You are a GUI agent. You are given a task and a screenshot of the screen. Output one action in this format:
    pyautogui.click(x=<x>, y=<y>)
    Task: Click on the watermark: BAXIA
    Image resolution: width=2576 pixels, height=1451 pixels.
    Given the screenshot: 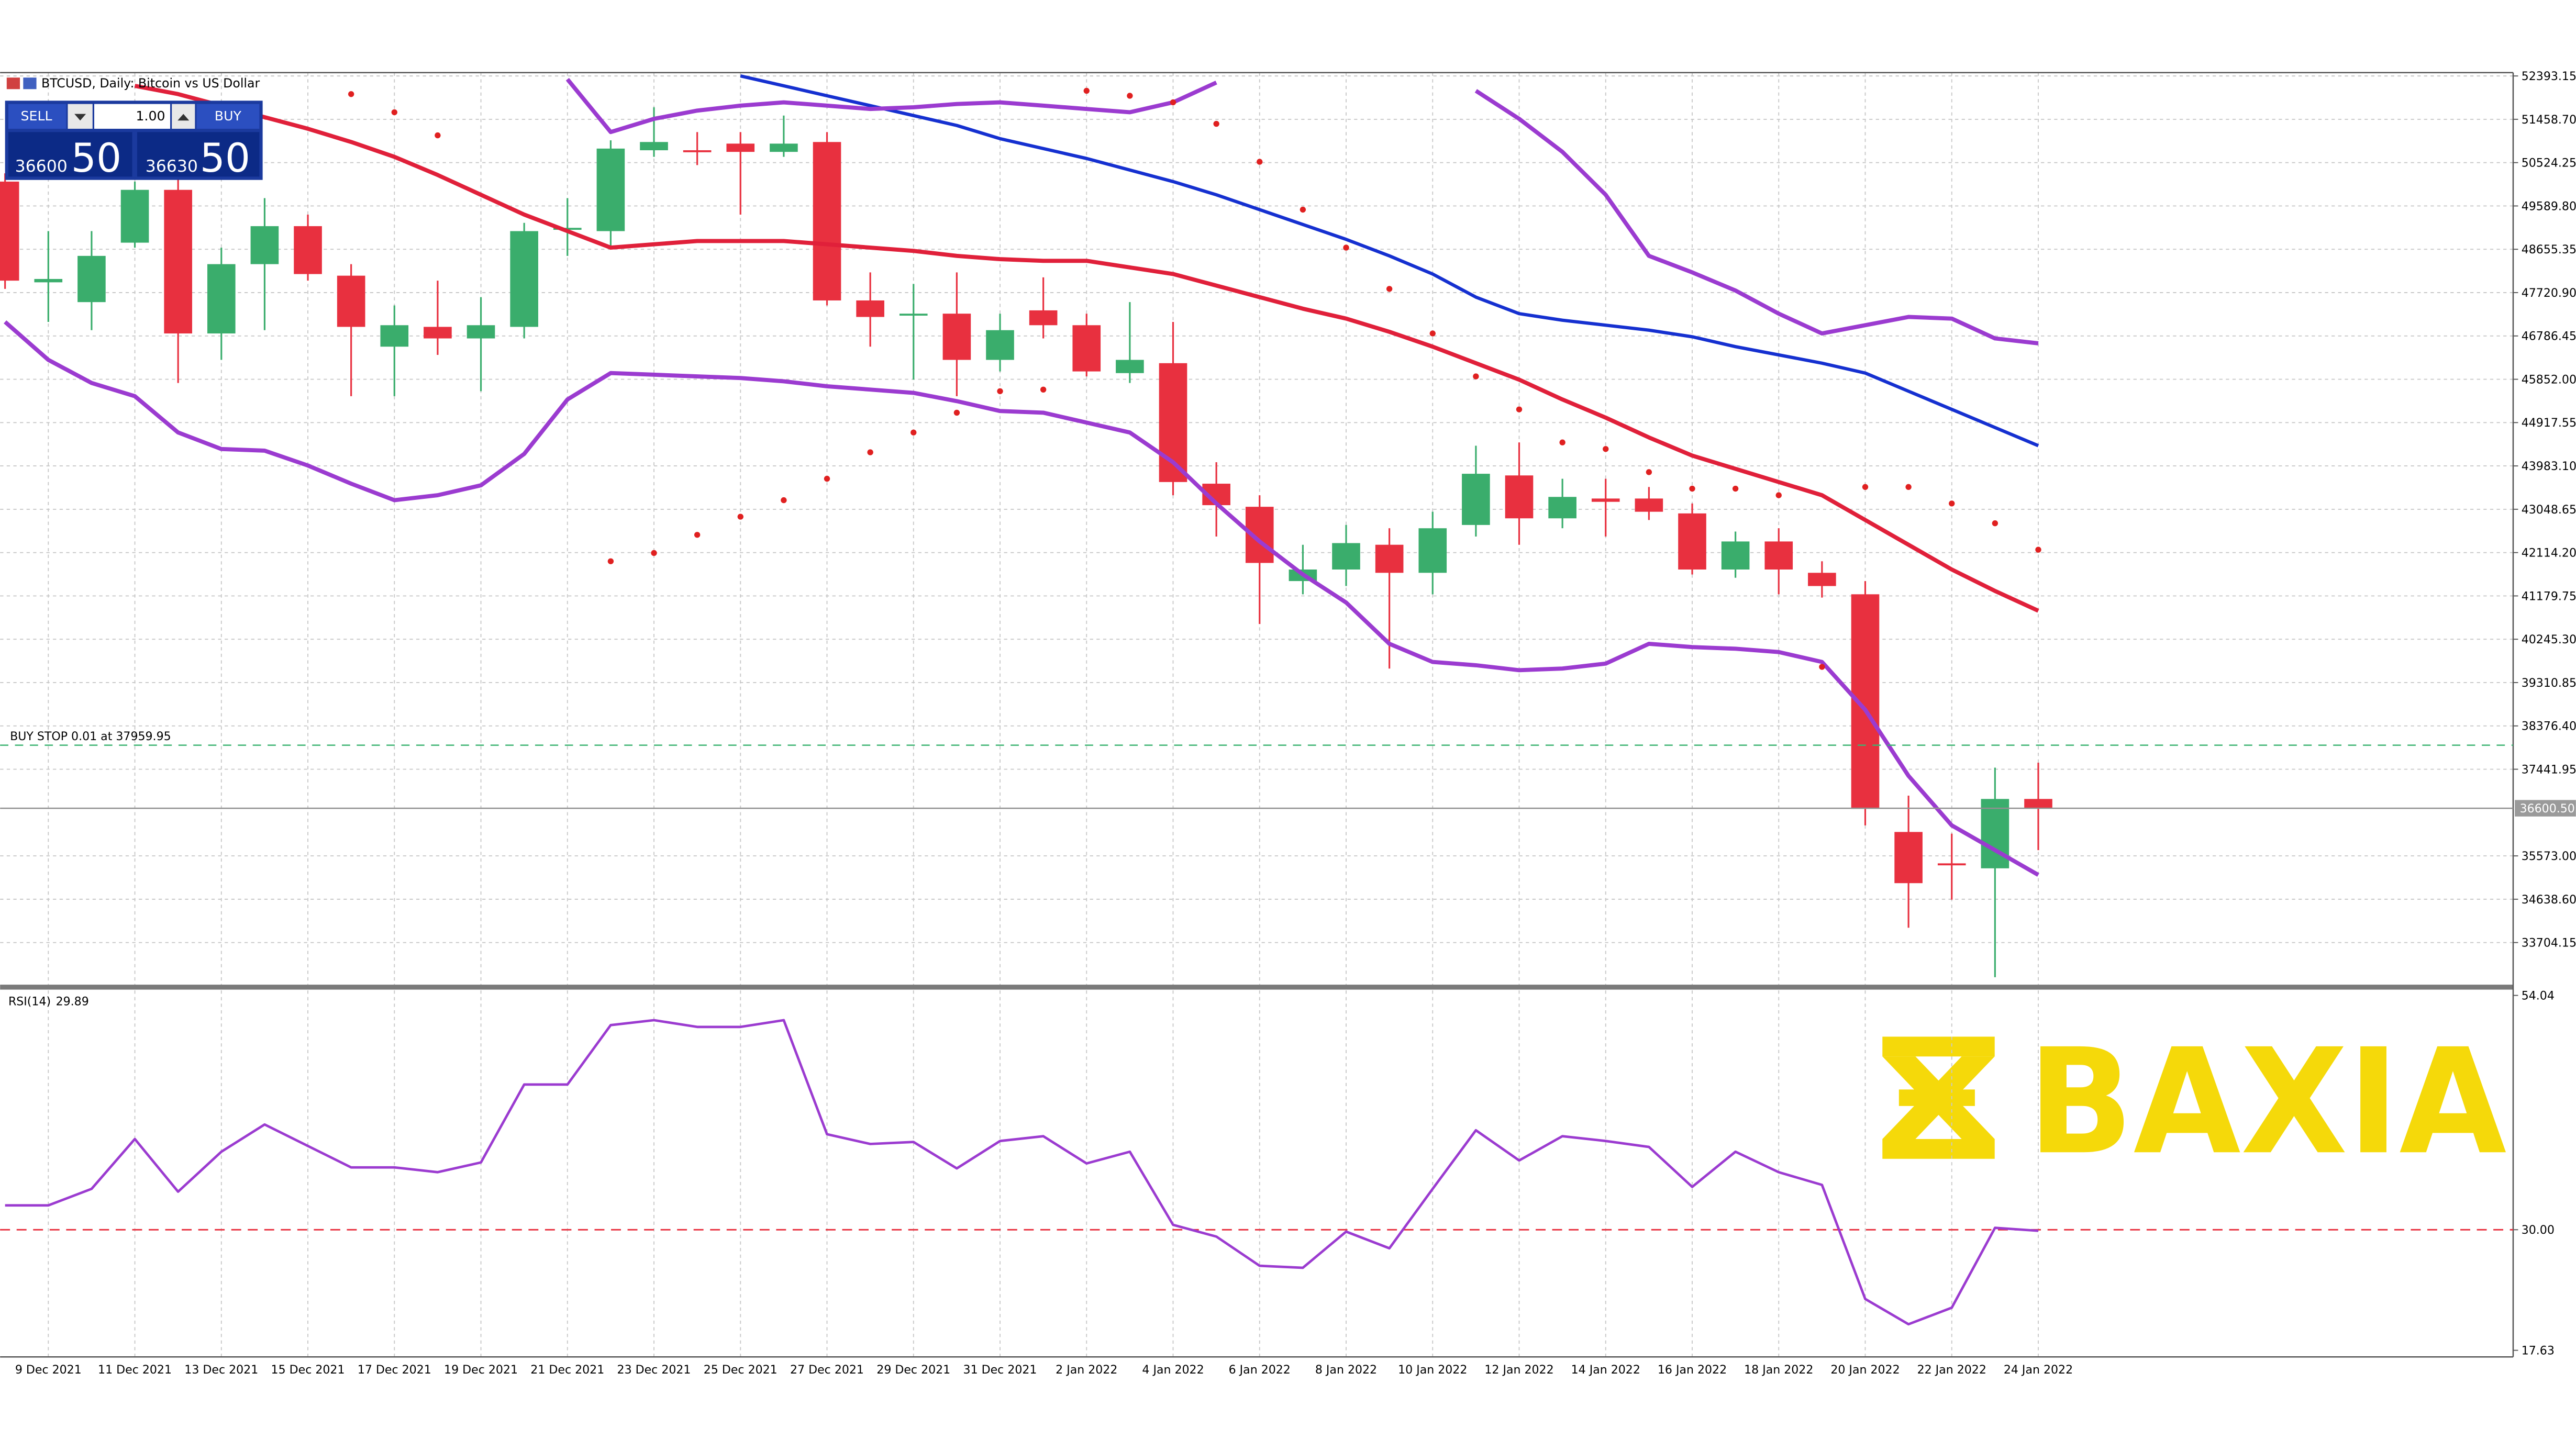 What is the action you would take?
    pyautogui.click(x=2268, y=1103)
    